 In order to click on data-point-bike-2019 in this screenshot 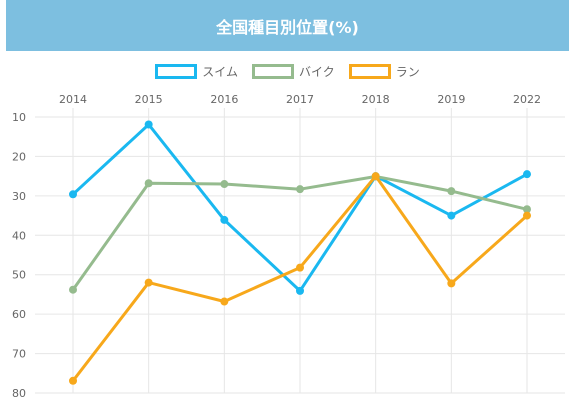, I will do `click(451, 191)`.